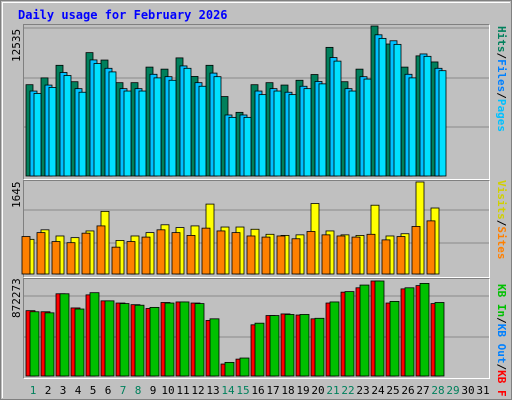  I want to click on chart-title: Daily usage for February 2026, so click(123, 15).